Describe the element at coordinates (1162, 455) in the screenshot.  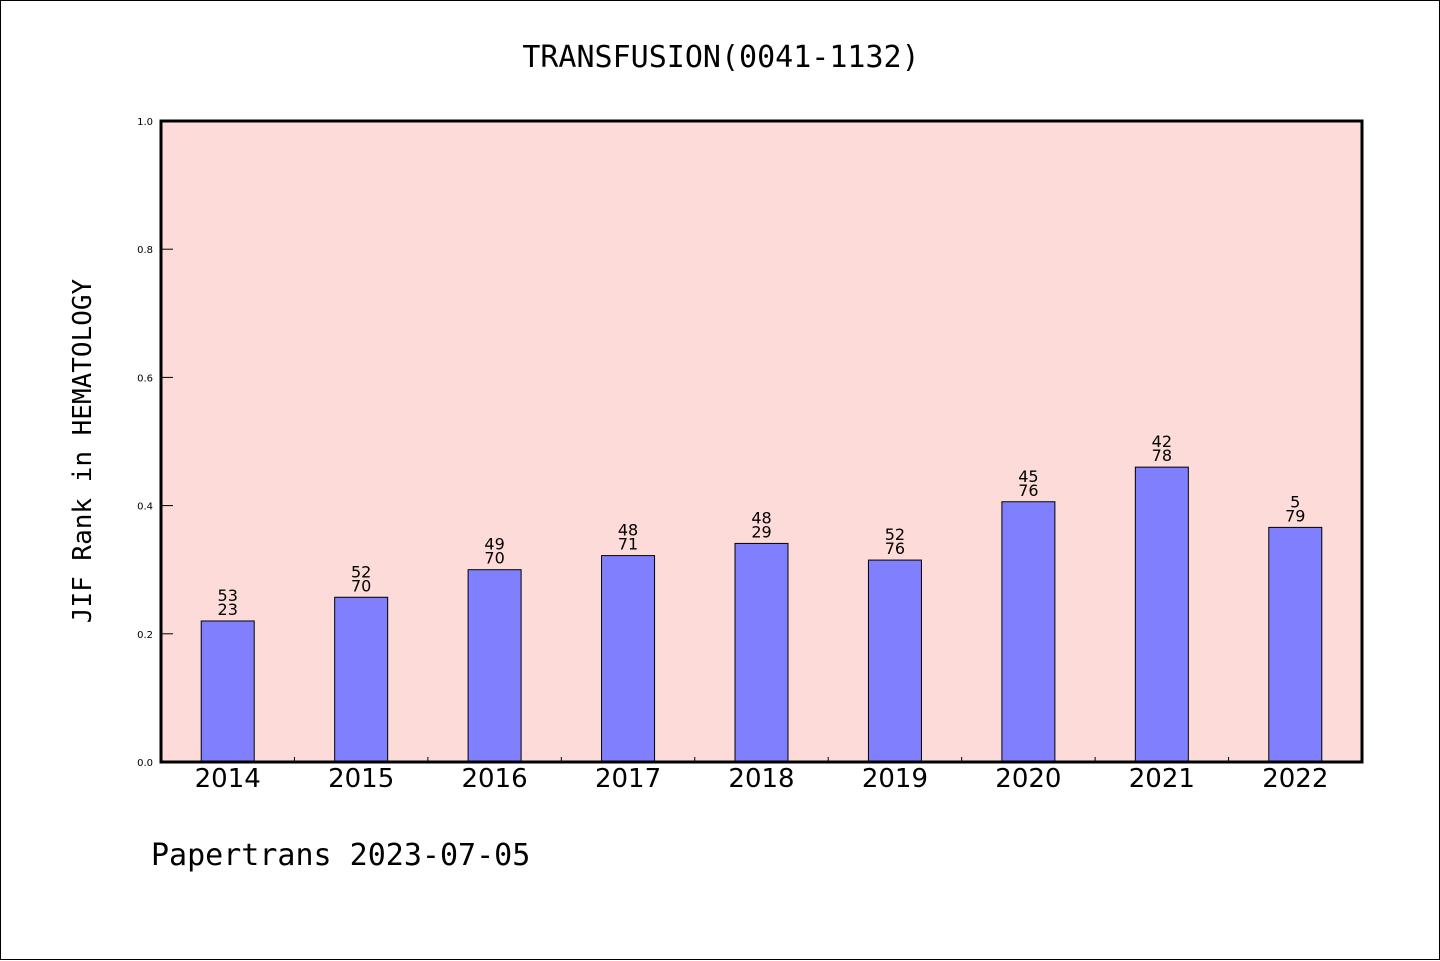
I see `data-label-bottom: 78` at that location.